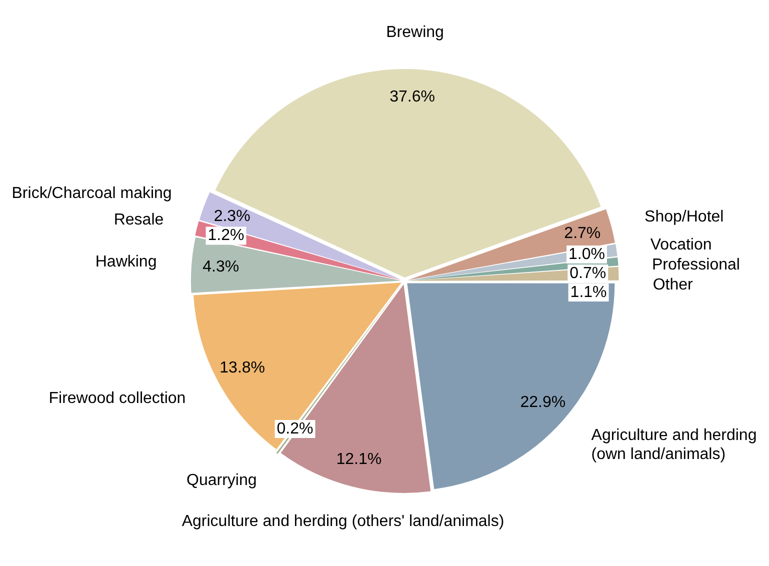  What do you see at coordinates (359, 459) in the screenshot?
I see `data-label: 12.1%` at bounding box center [359, 459].